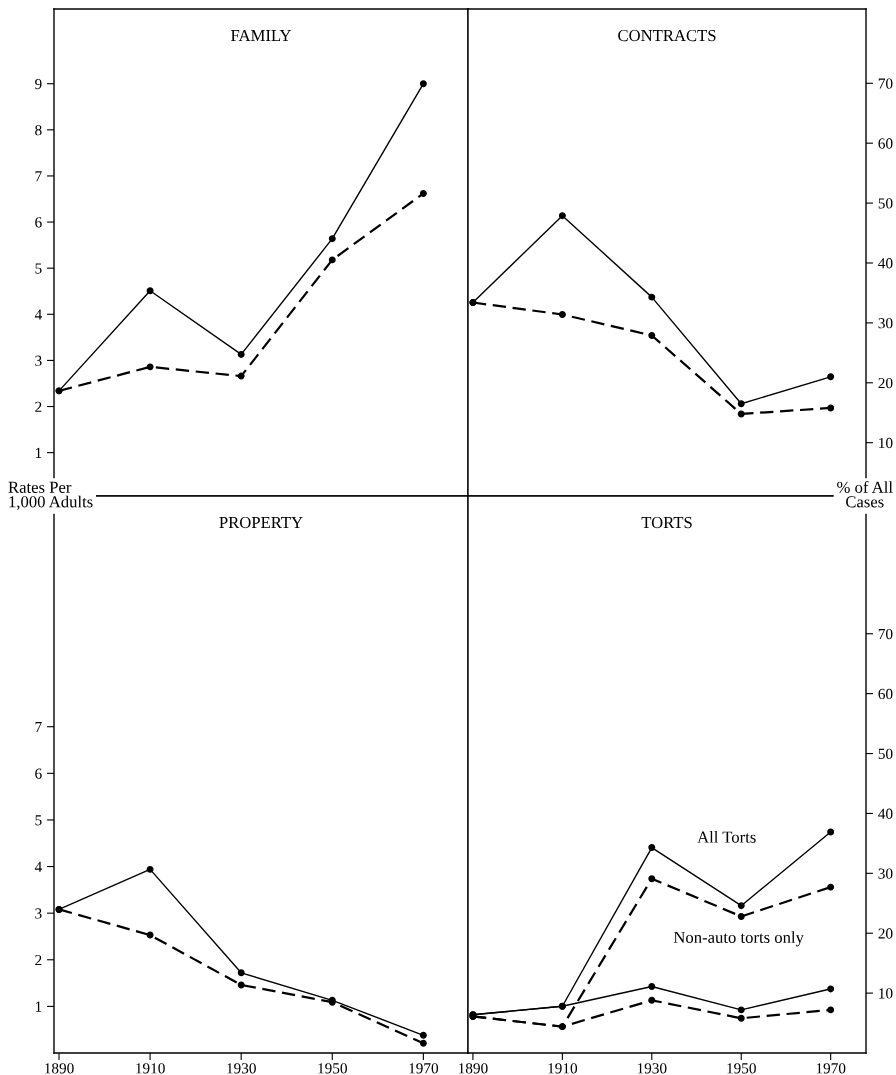 The height and width of the screenshot is (1075, 896). Describe the element at coordinates (738, 939) in the screenshot. I see `annotation: Non-auto torts only` at that location.